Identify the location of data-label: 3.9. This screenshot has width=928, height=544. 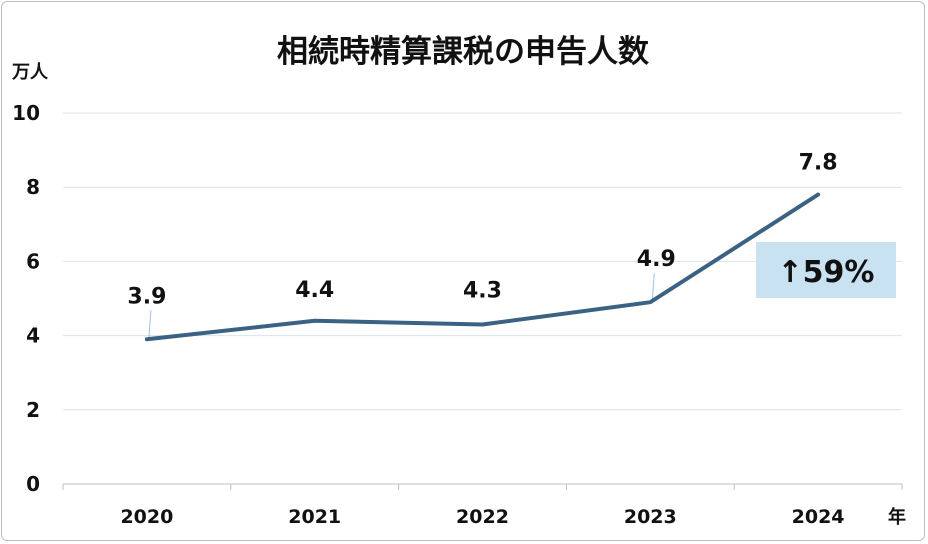
(146, 296).